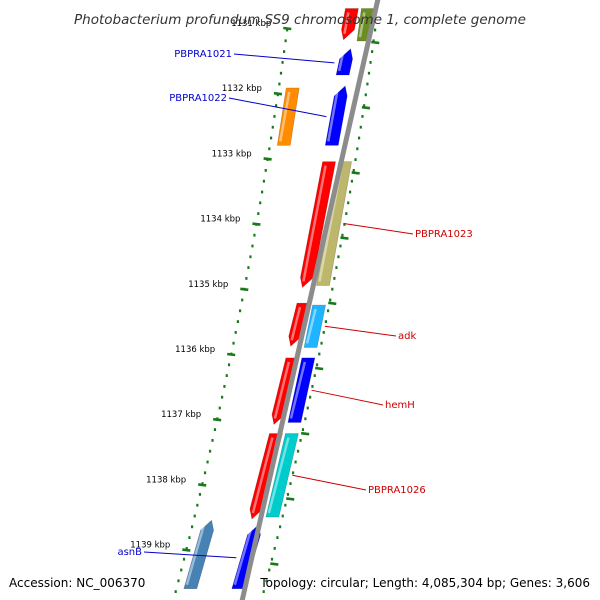  I want to click on tick-label: 1131 kbp, so click(251, 24).